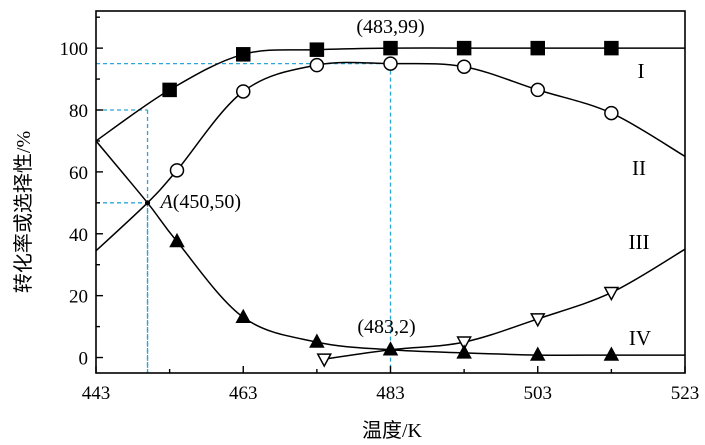 Image resolution: width=705 pixels, height=445 pixels. I want to click on y-tick-label: 100, so click(74, 49).